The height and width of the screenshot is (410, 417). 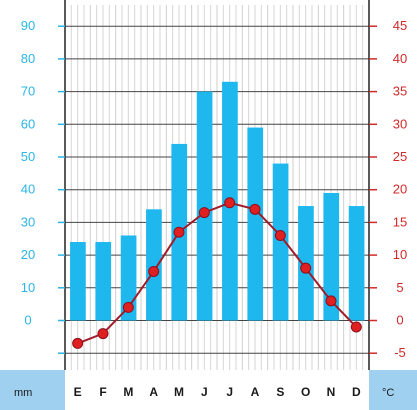 What do you see at coordinates (388, 393) in the screenshot?
I see `right-unit-label: °C` at bounding box center [388, 393].